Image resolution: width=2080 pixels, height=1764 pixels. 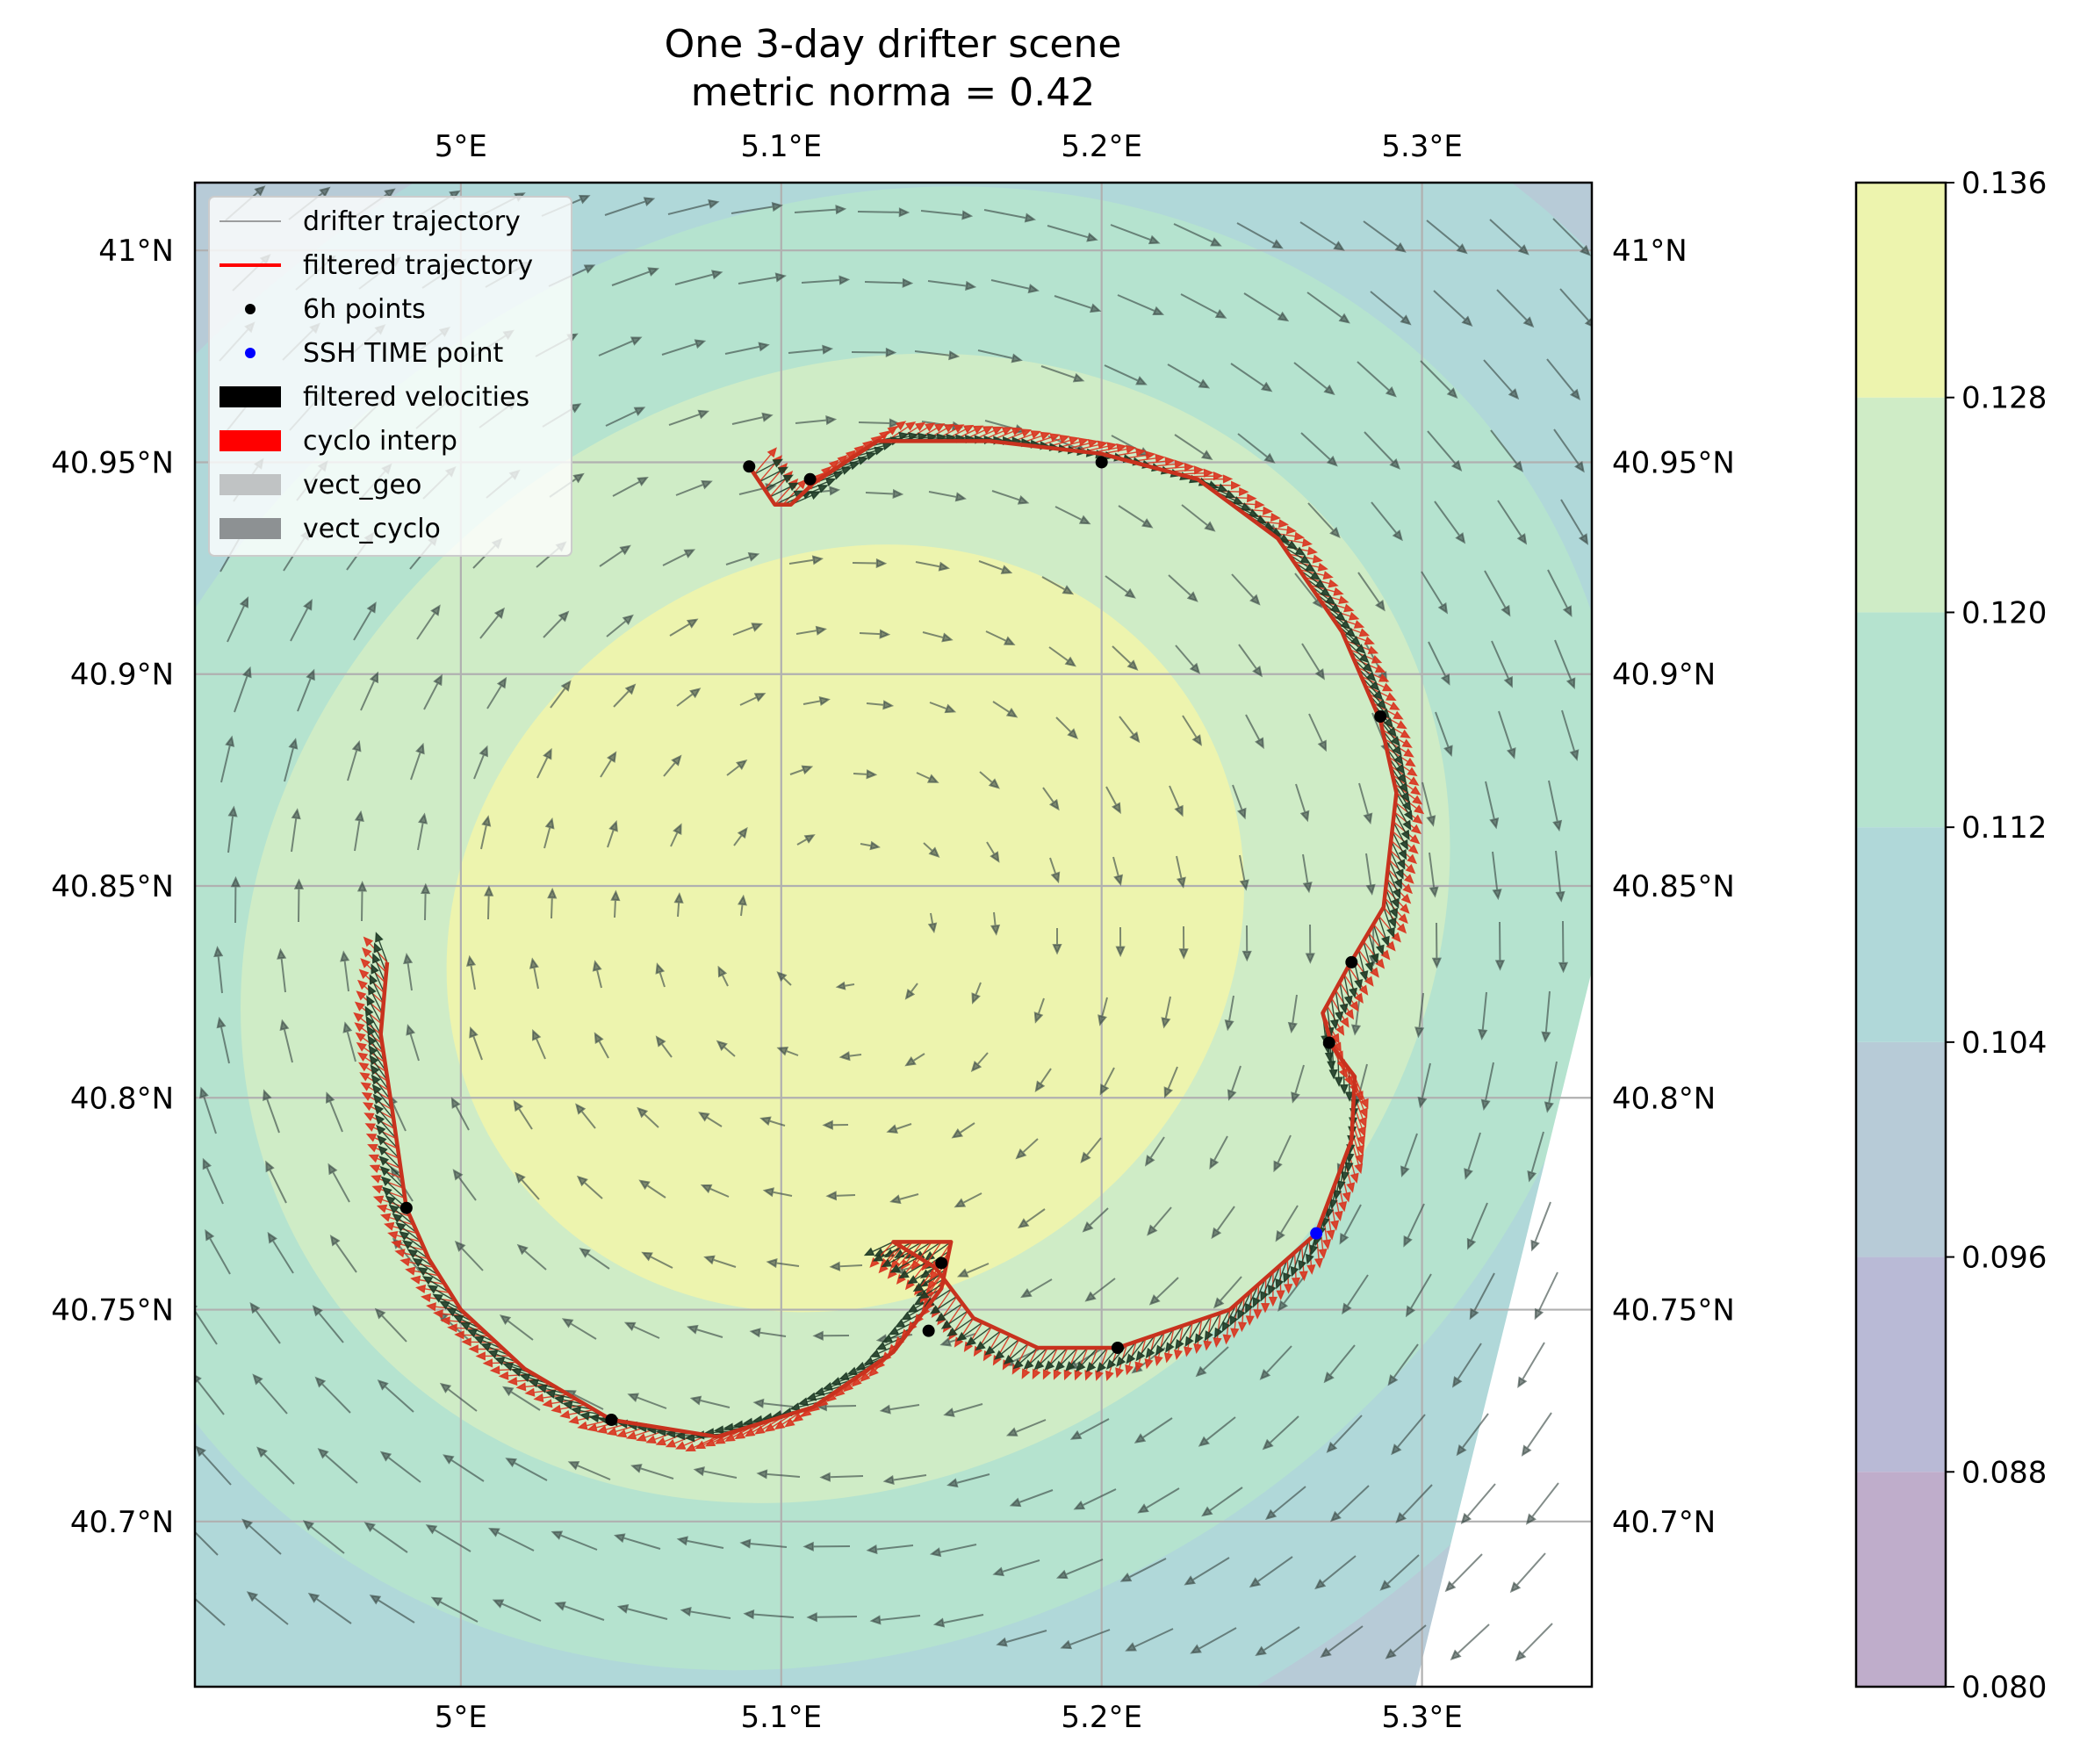 What do you see at coordinates (320, 485) in the screenshot?
I see `legend-entry-vgeo: vect_geo` at bounding box center [320, 485].